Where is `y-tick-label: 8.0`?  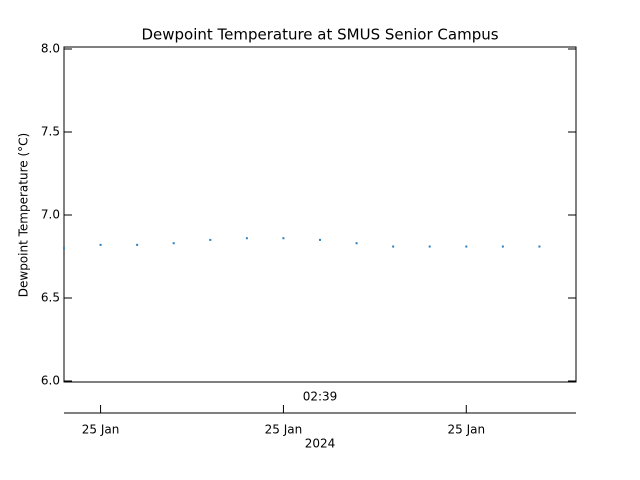
y-tick-label: 8.0 is located at coordinates (50, 49).